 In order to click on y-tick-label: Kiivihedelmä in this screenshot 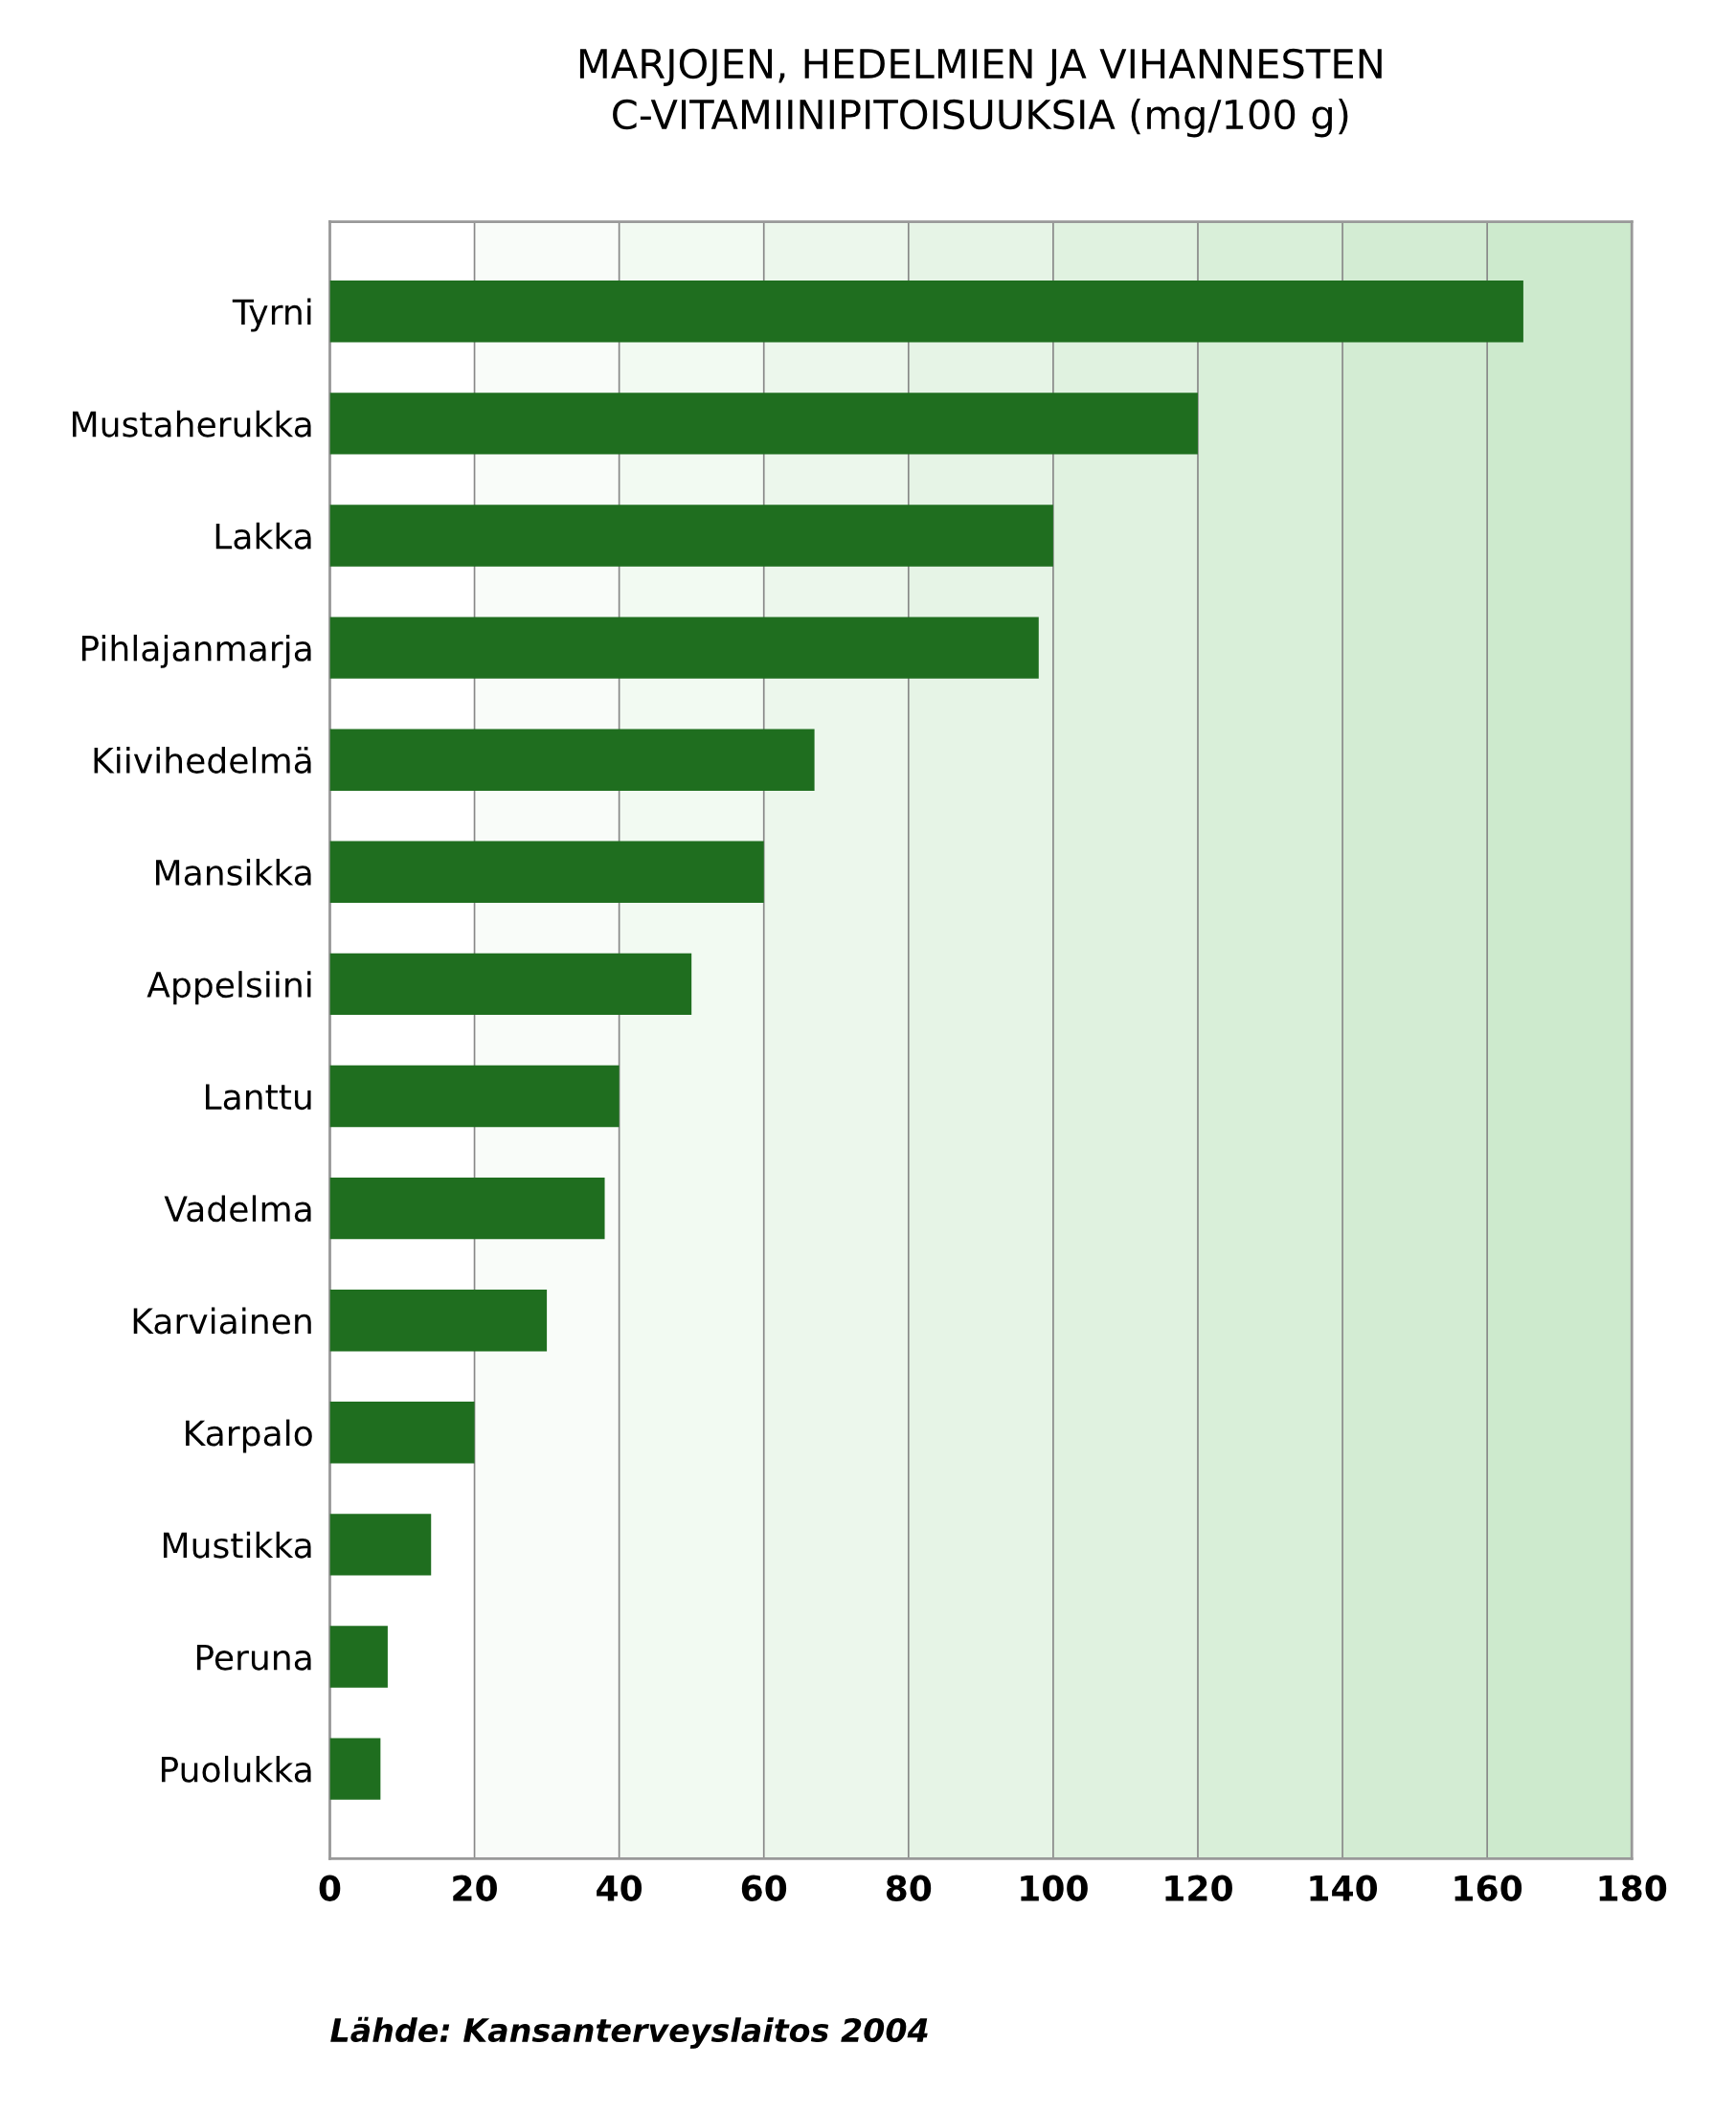, I will do `click(202, 760)`.